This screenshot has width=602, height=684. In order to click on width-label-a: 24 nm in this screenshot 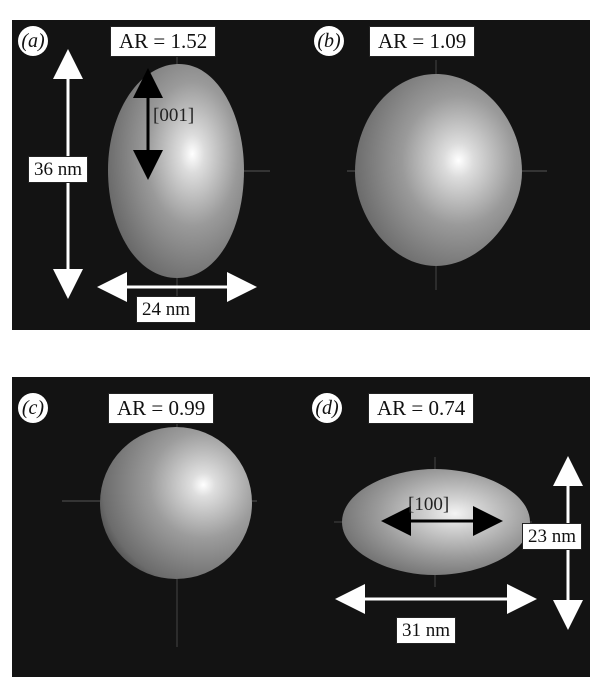, I will do `click(166, 309)`.